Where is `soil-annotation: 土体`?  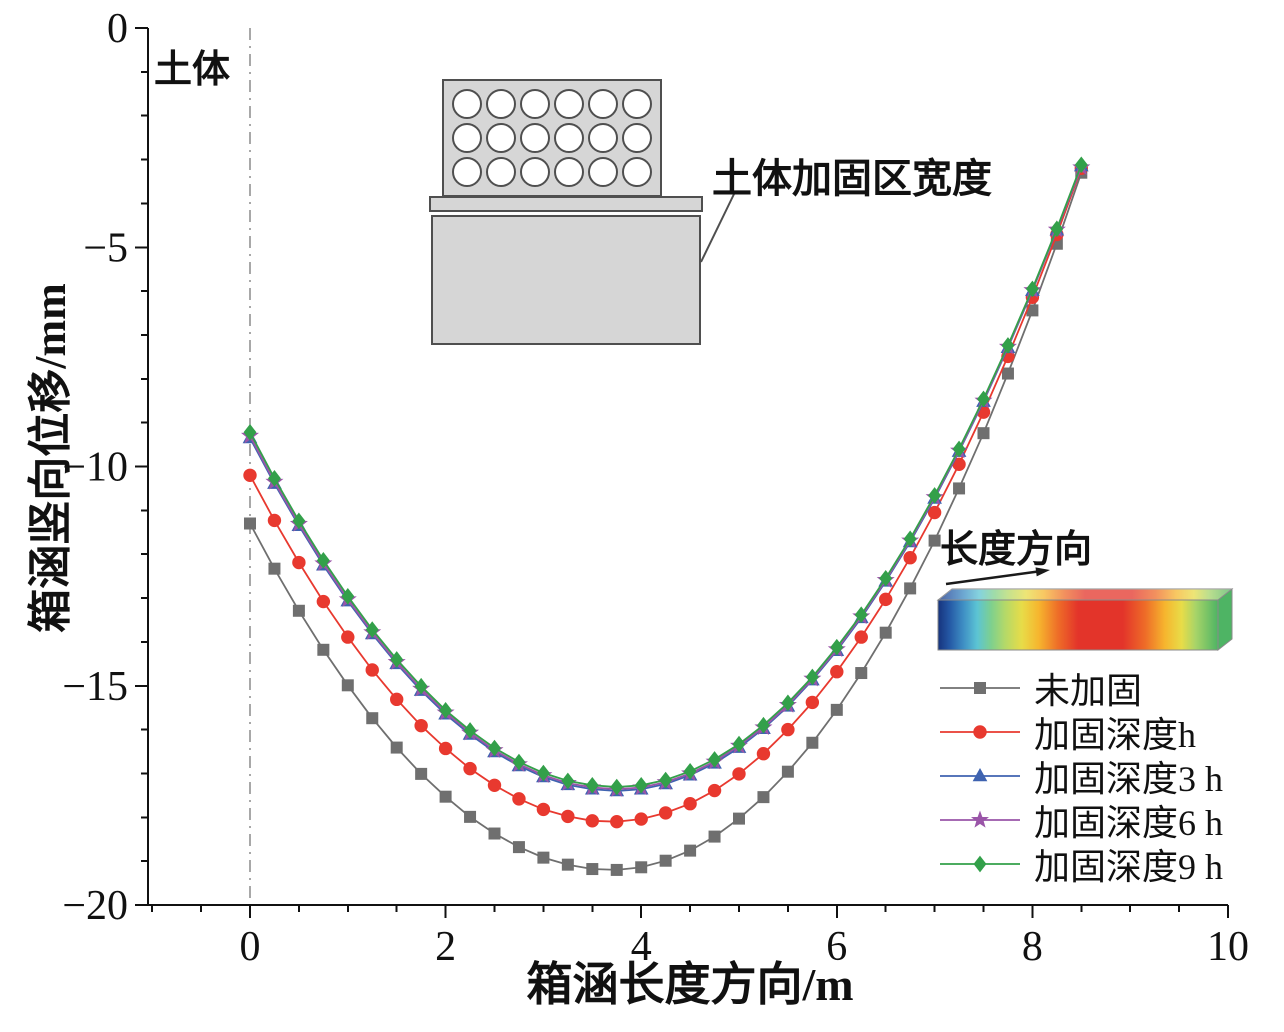
soil-annotation: 土体 is located at coordinates (192, 70).